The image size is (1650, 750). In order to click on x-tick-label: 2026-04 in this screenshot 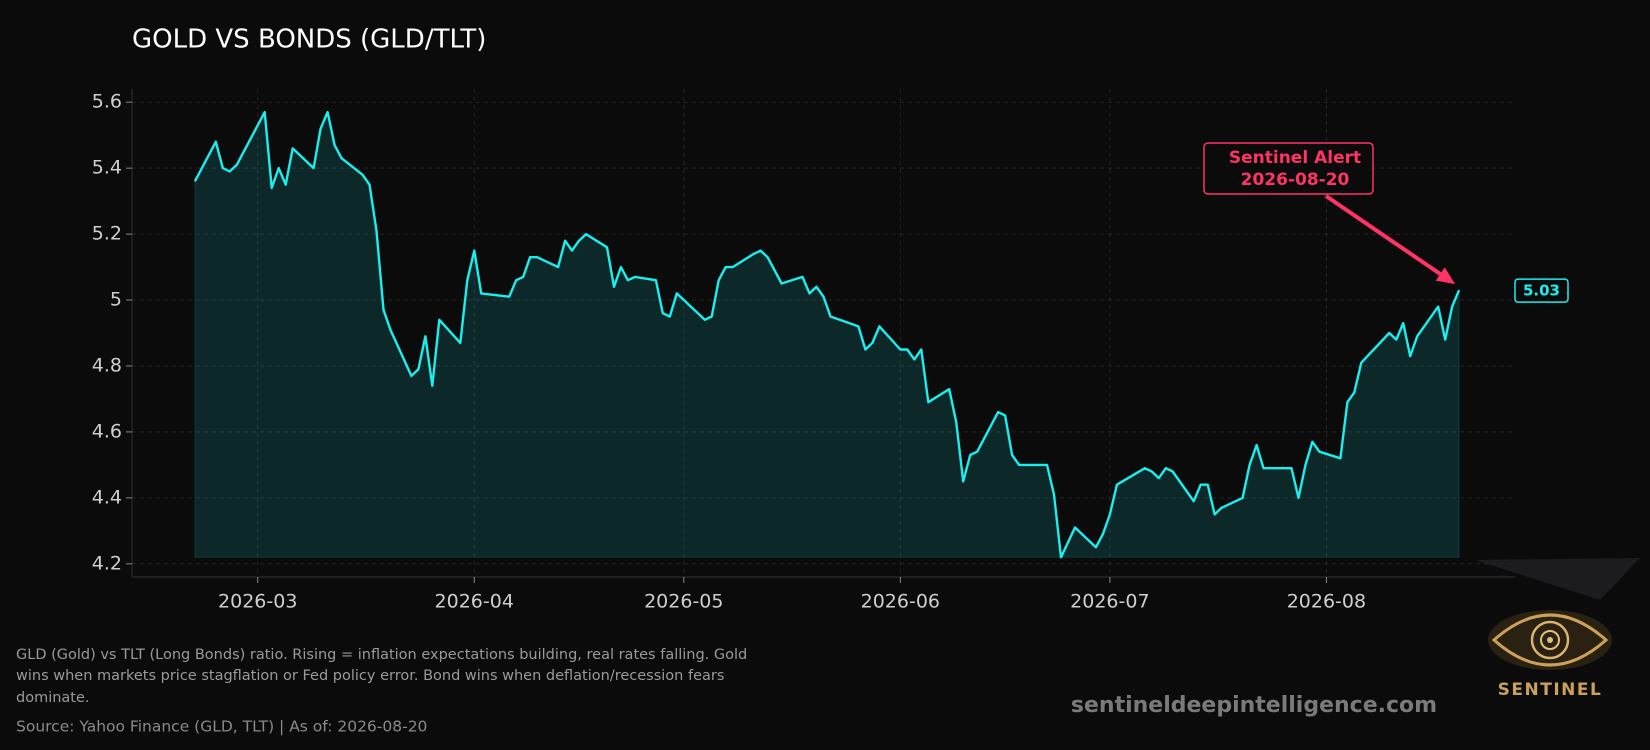, I will do `click(474, 602)`.